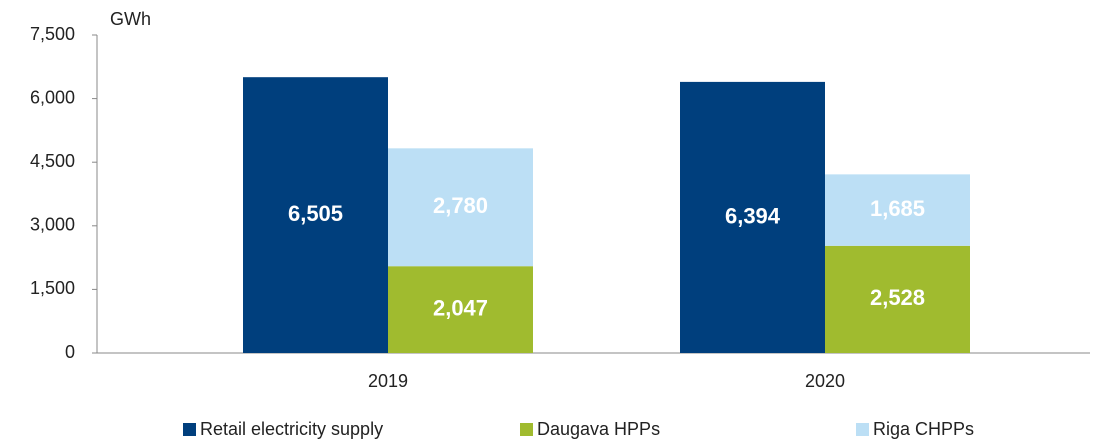 The height and width of the screenshot is (440, 1104). I want to click on value-label: 1,685, so click(897, 208).